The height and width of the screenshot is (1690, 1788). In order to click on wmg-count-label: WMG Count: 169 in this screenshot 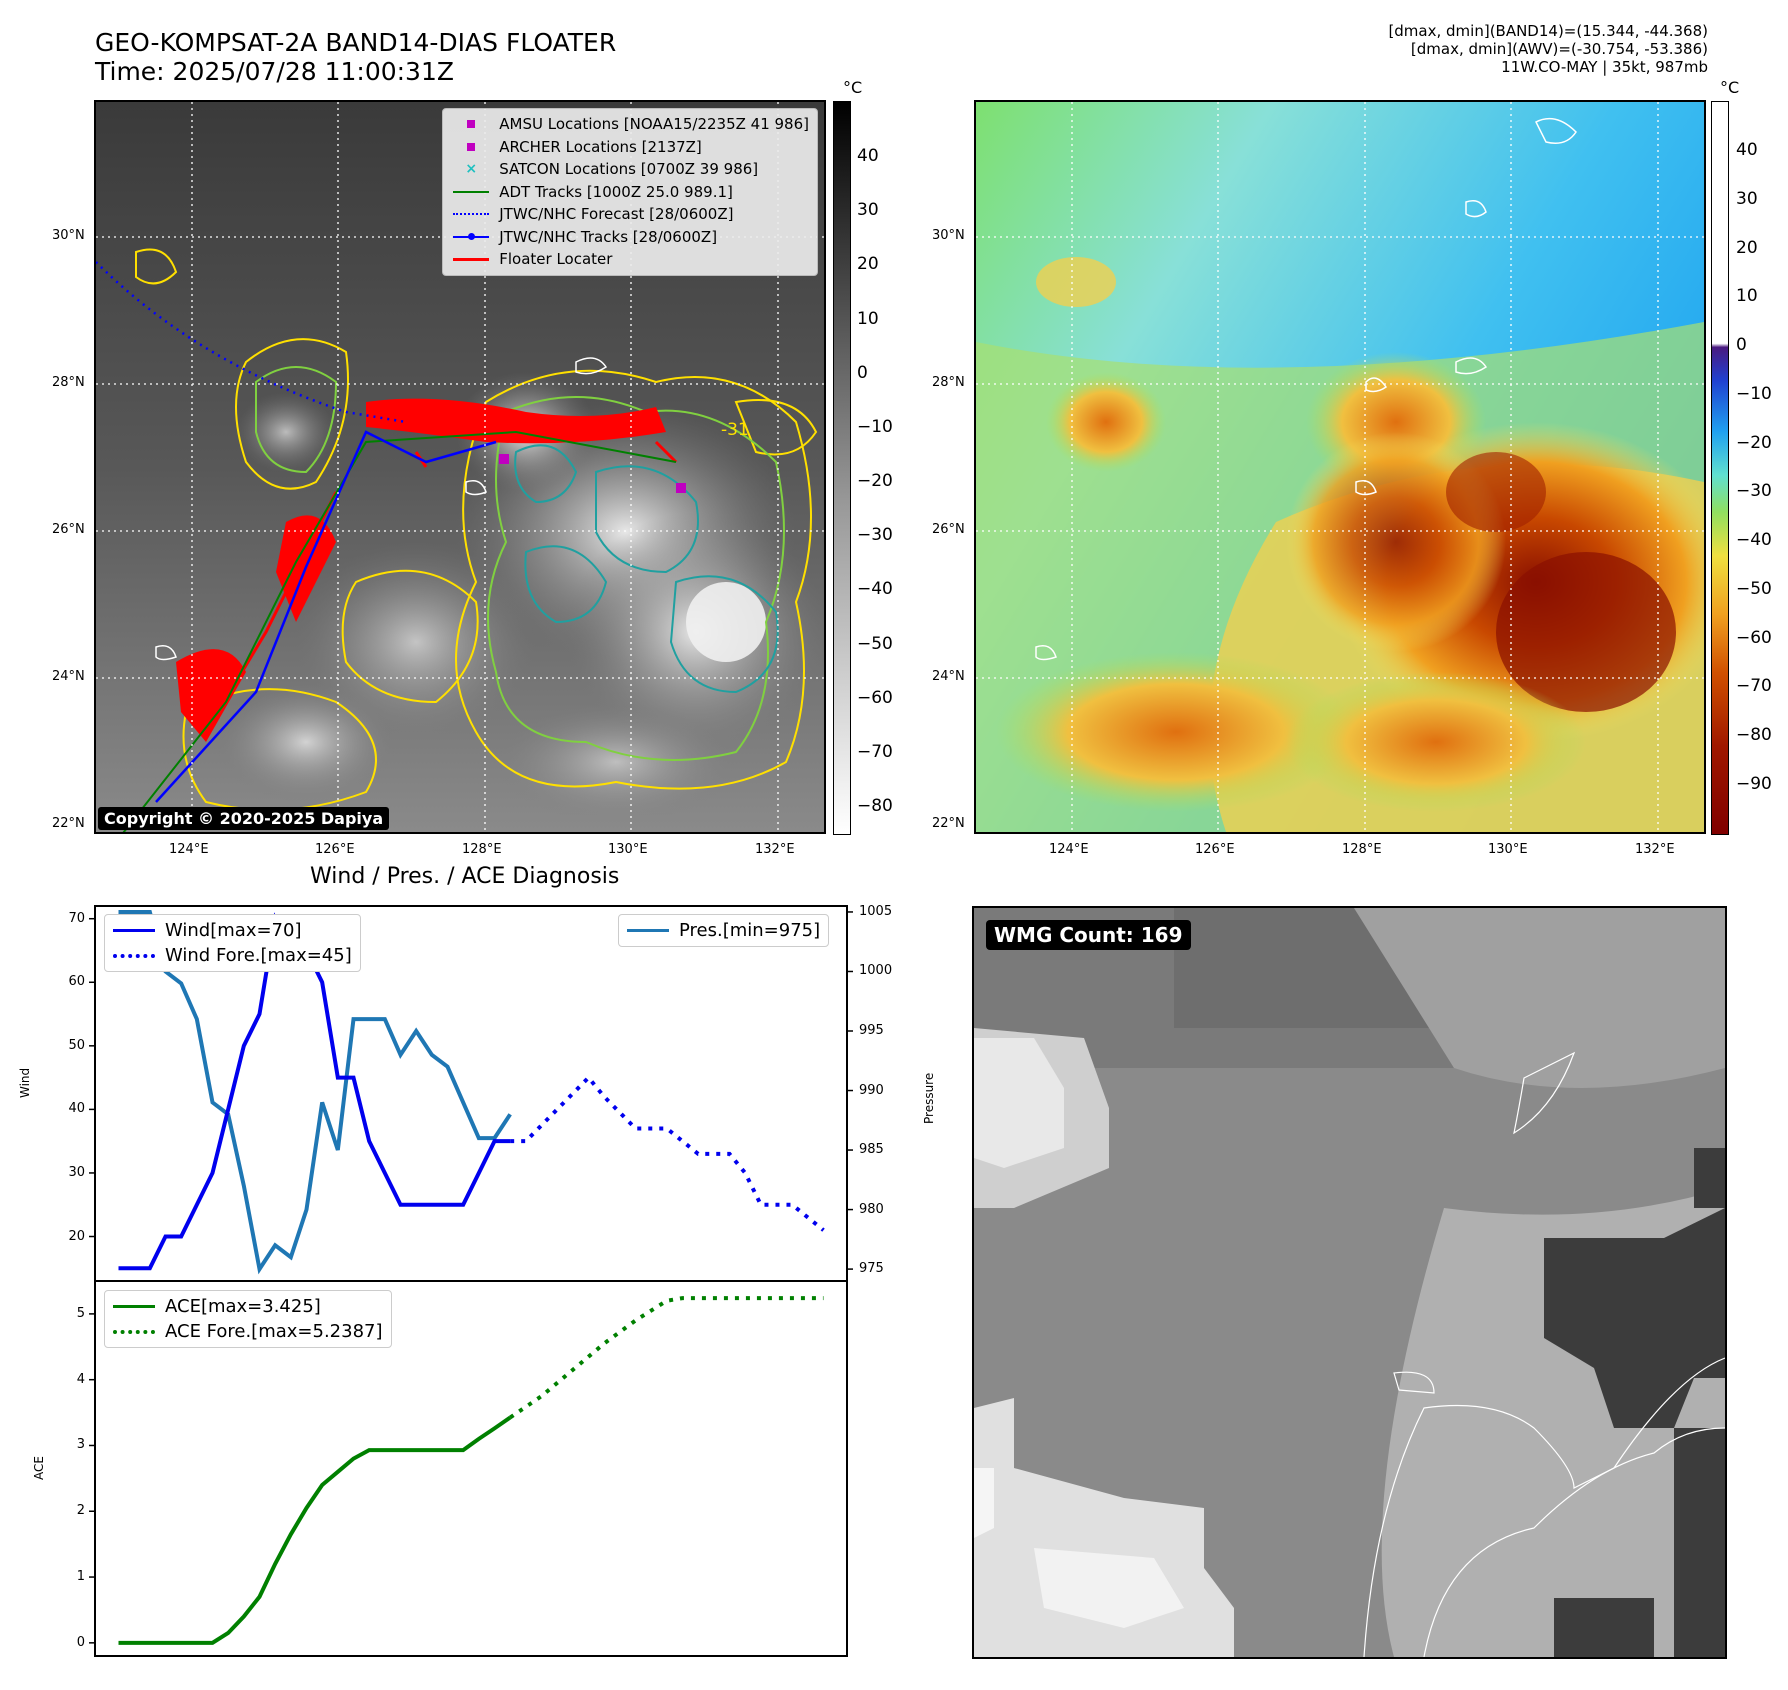, I will do `click(1088, 935)`.